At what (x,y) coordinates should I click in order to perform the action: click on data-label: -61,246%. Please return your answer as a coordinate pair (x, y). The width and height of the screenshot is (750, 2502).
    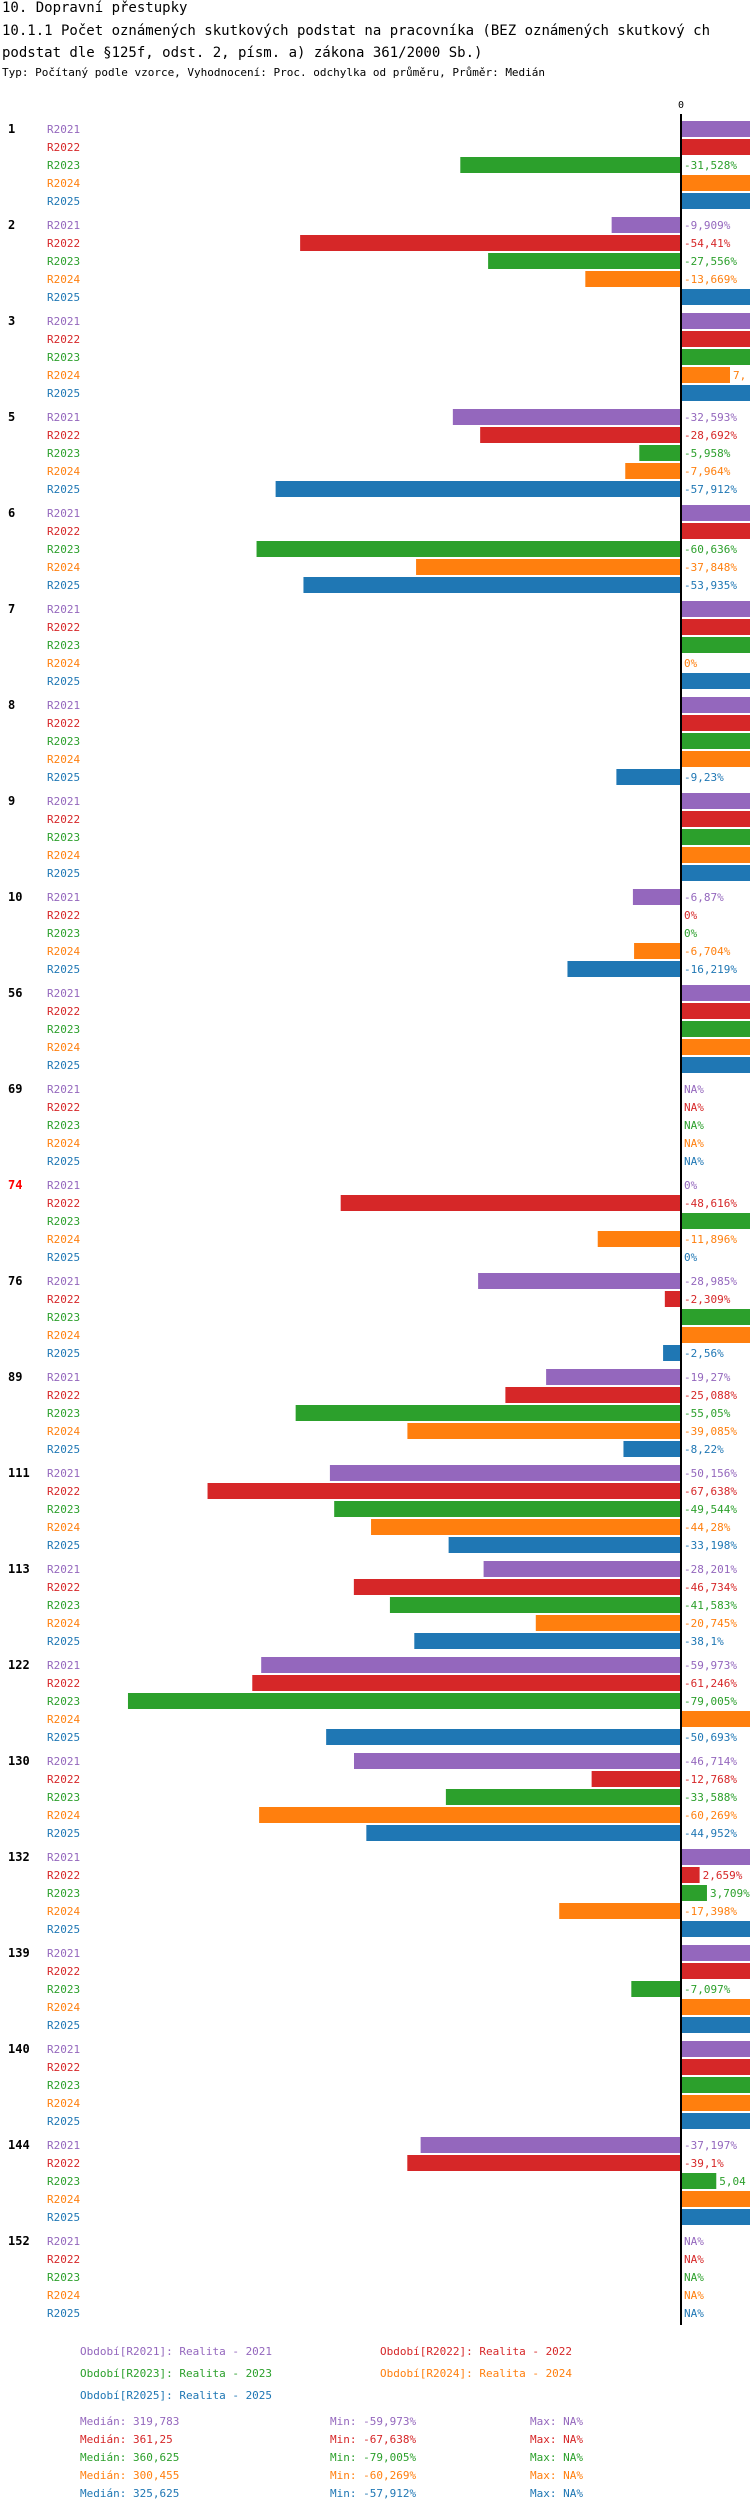
    Looking at the image, I should click on (710, 1683).